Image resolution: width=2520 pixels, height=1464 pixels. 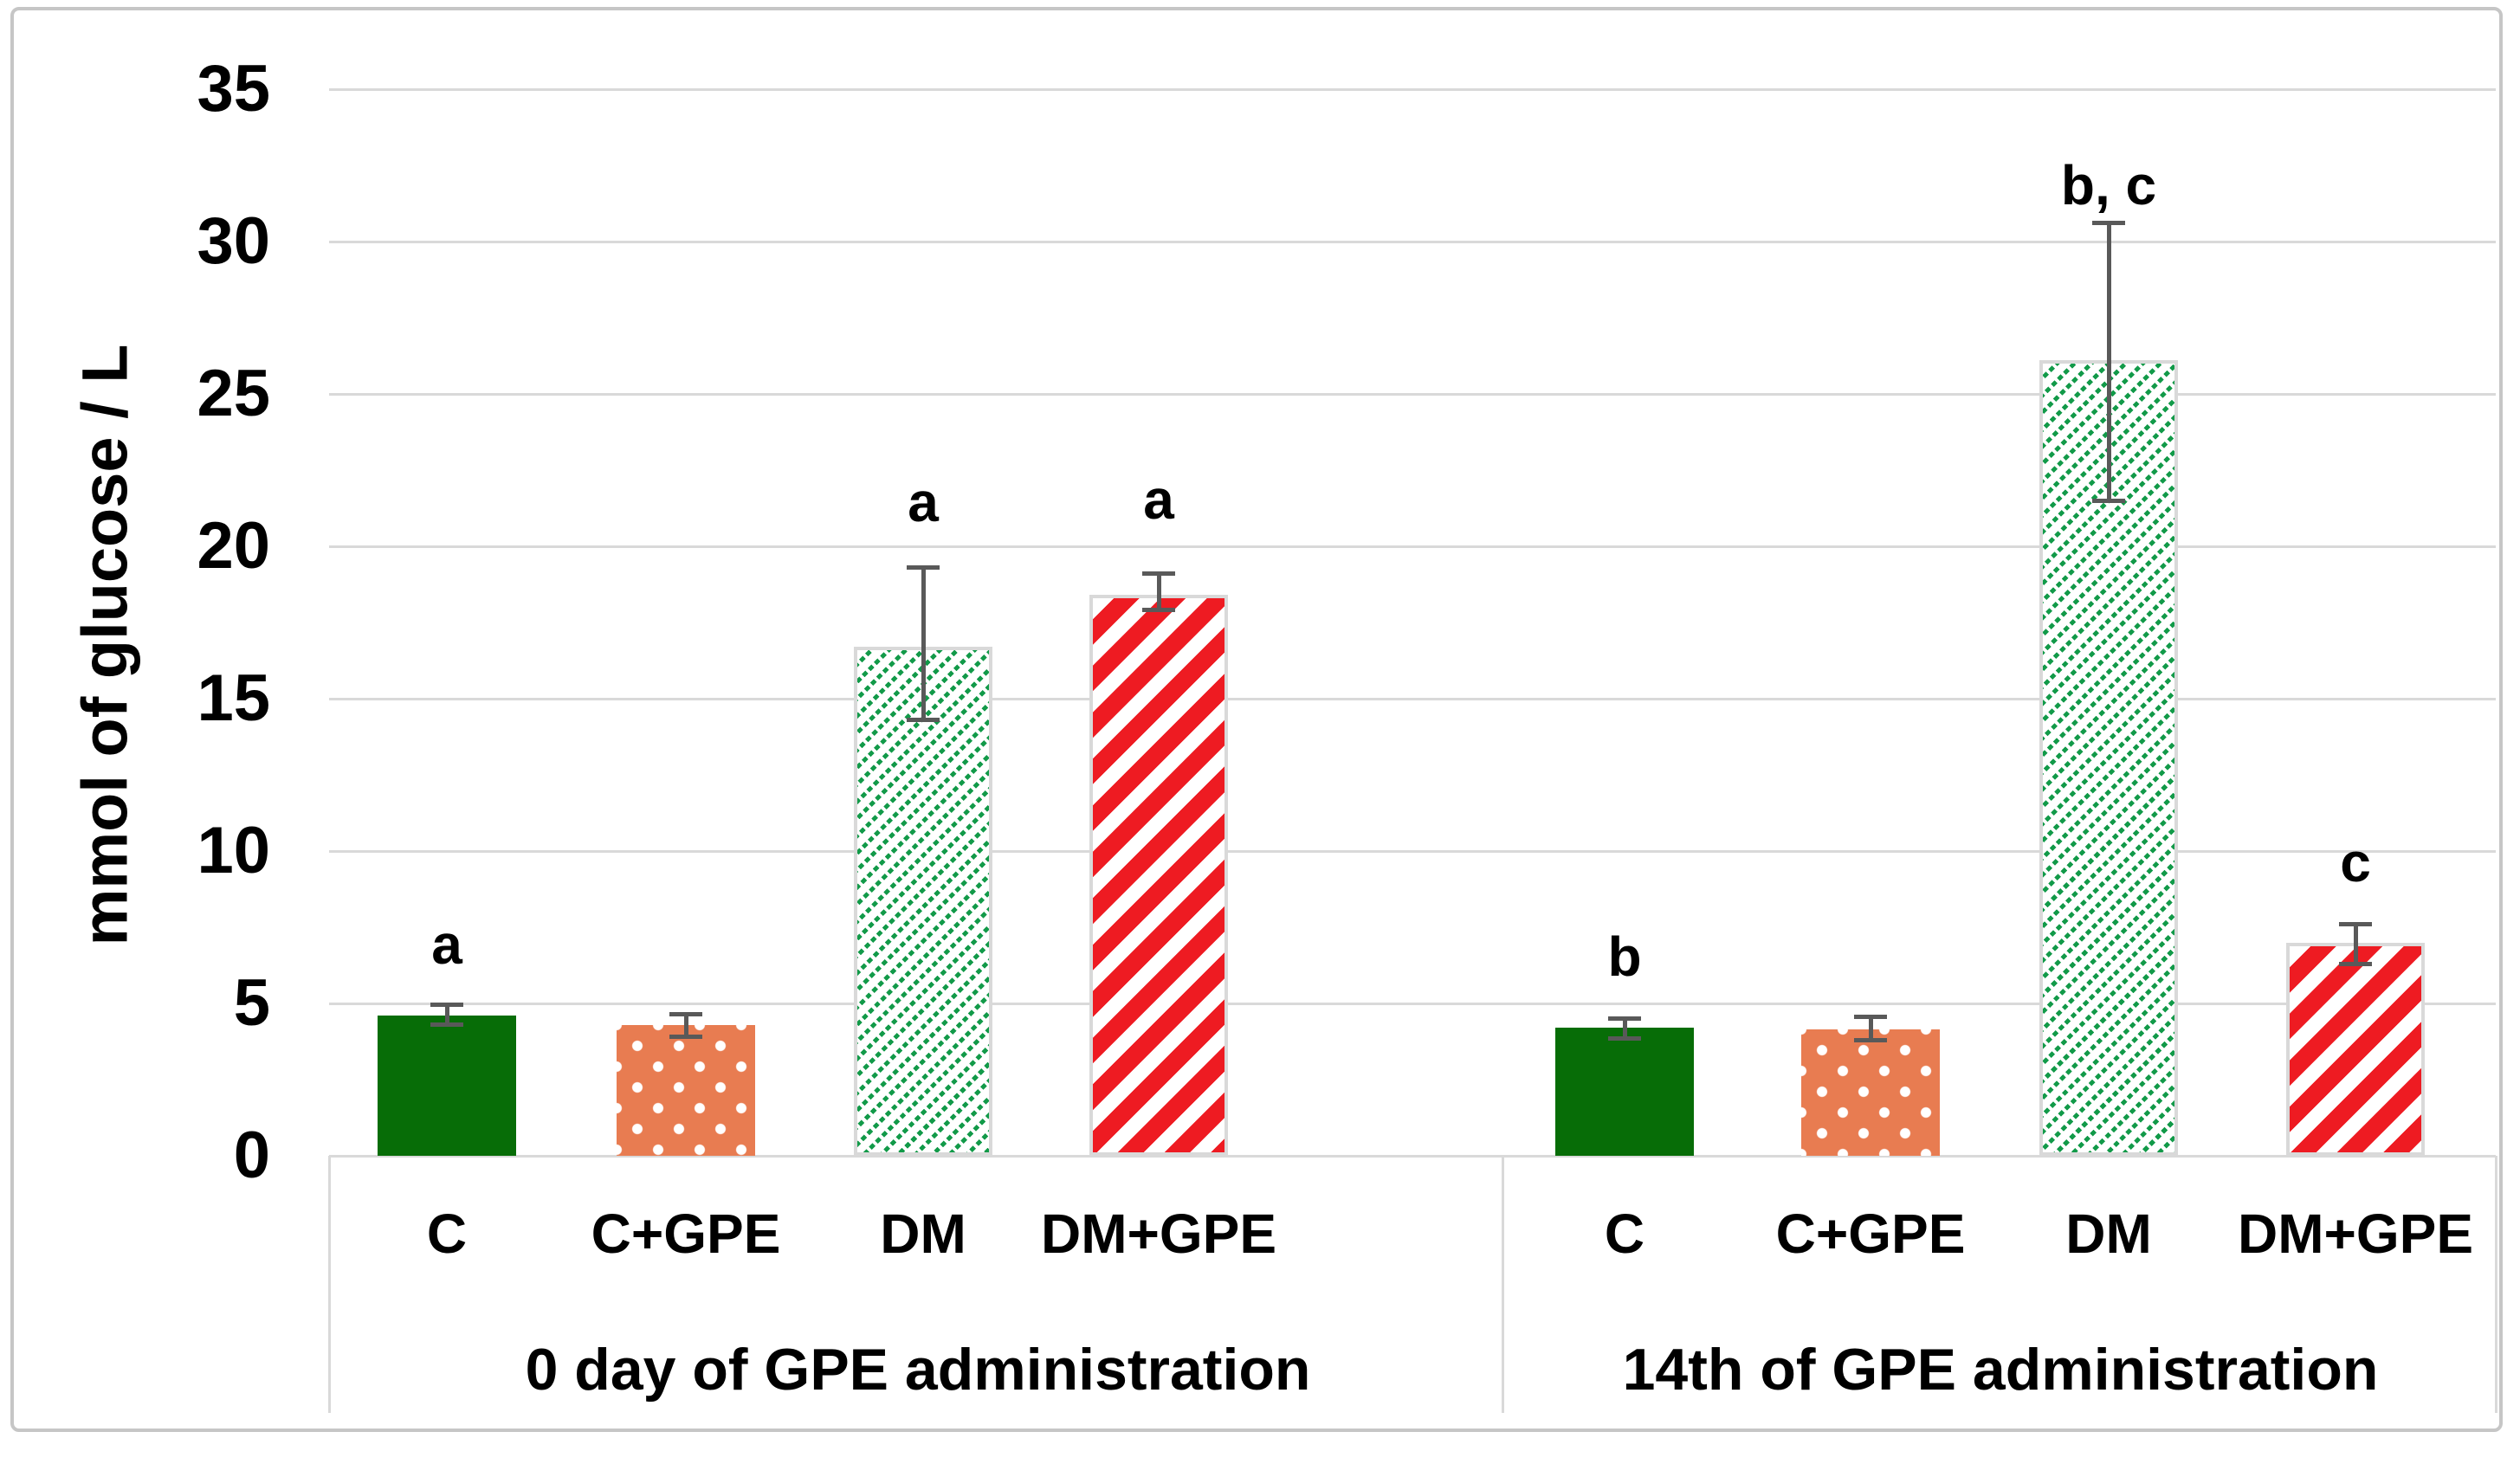 I want to click on error-bar-cap-bottom-cplusgpe-g0, so click(x=685, y=1037).